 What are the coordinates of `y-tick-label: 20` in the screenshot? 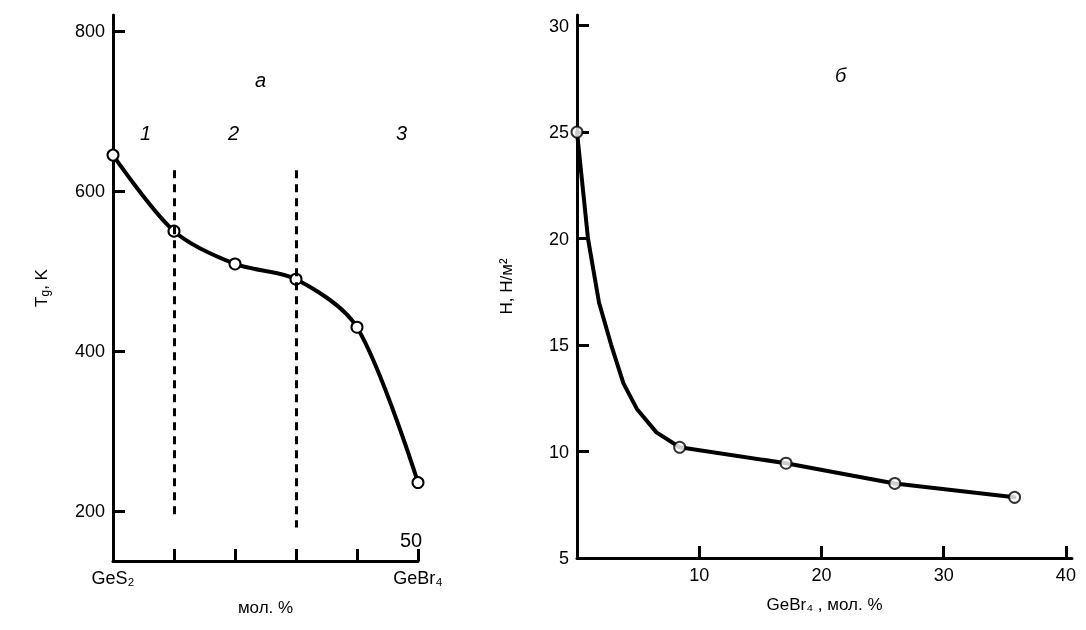 It's located at (558, 238).